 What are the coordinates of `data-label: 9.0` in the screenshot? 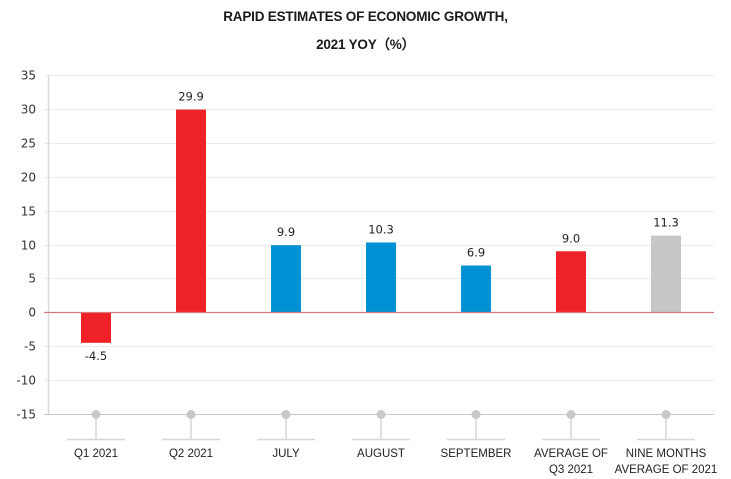 It's located at (571, 238).